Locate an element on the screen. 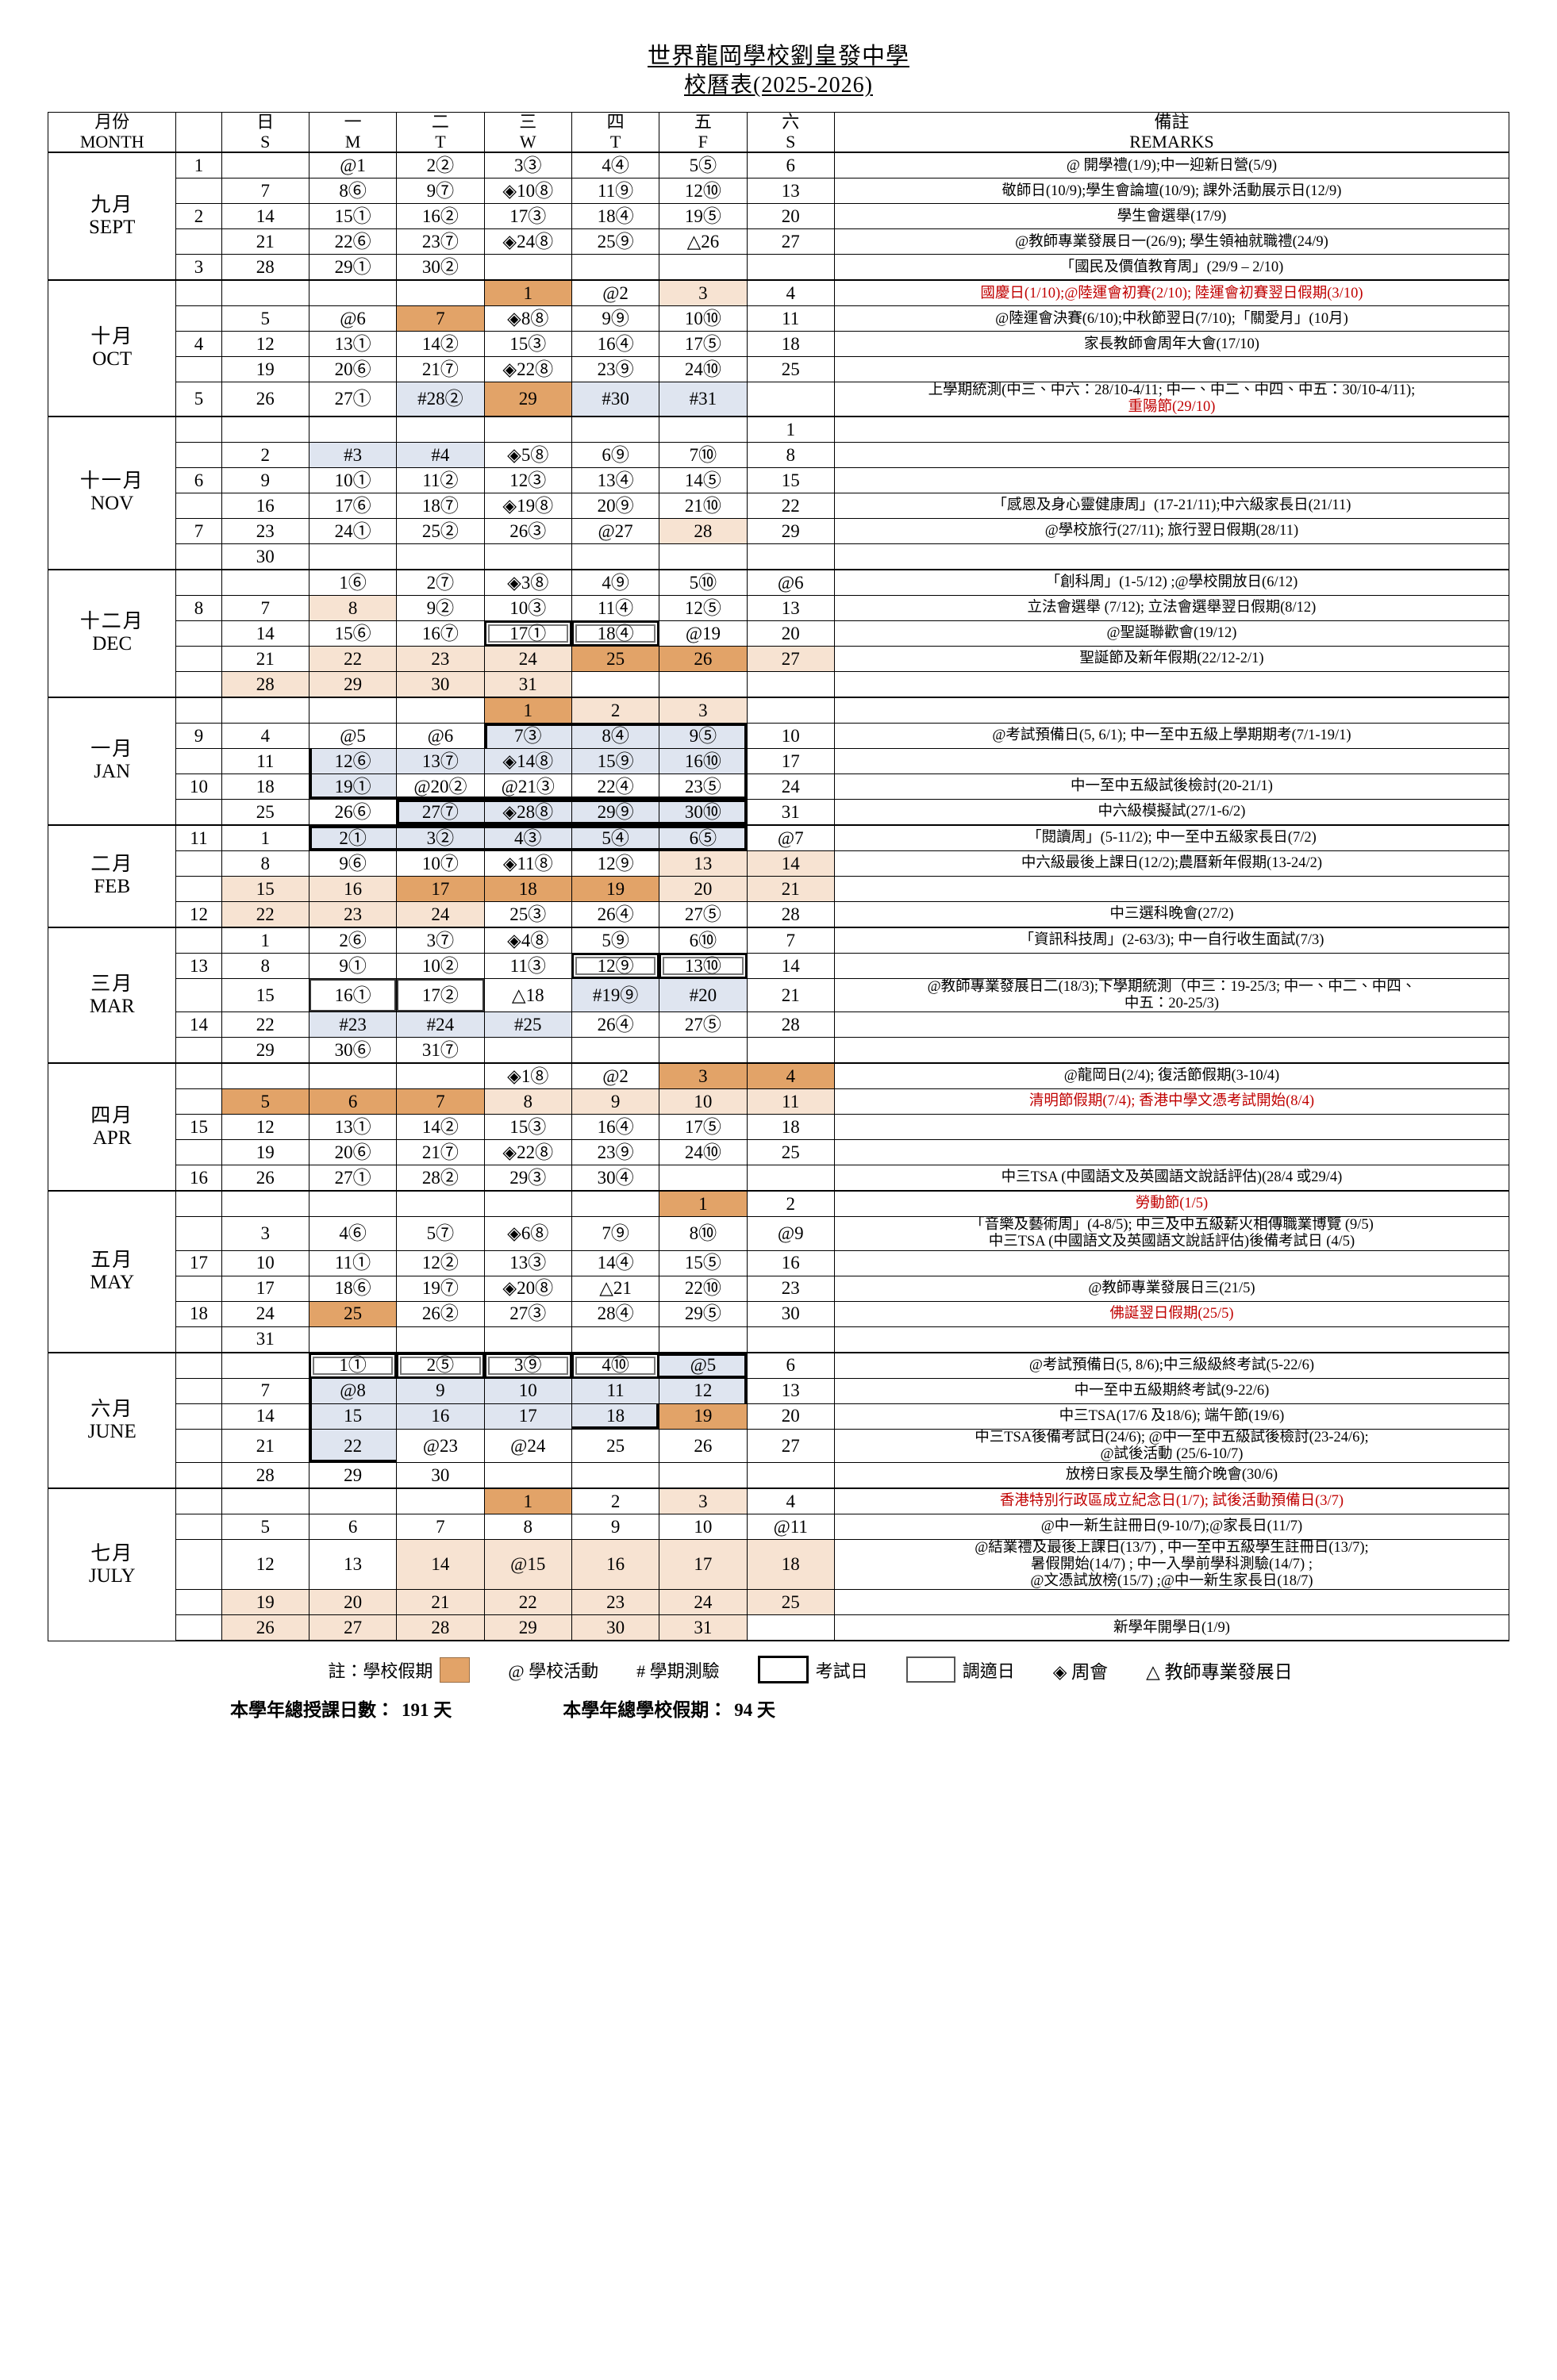  calendar-week-row: 15 12 13① 14② 15③ 16④ 17⑤ 18 is located at coordinates (779, 1127).